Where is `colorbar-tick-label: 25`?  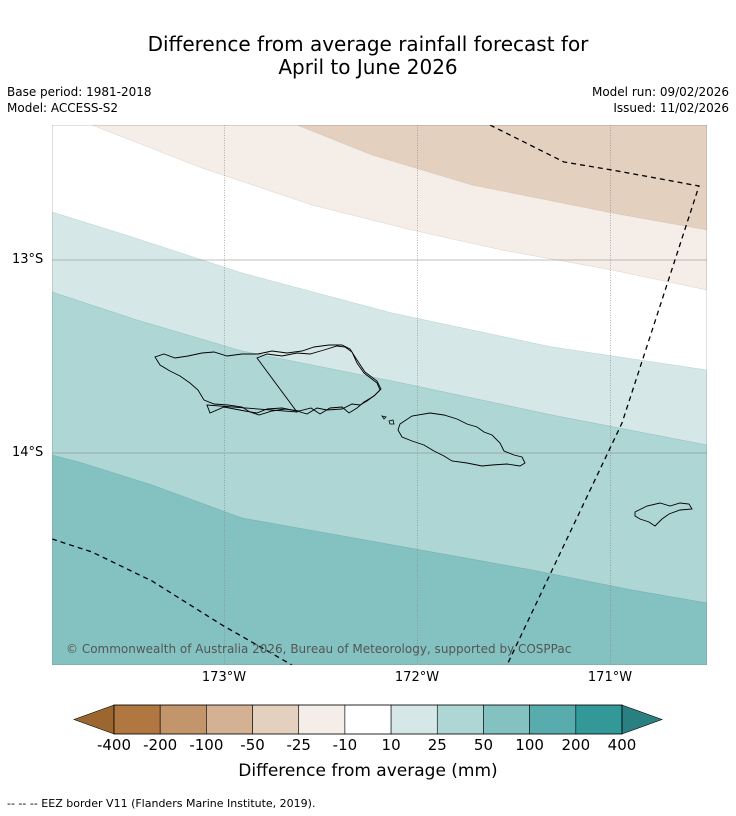
colorbar-tick-label: 25 is located at coordinates (437, 745).